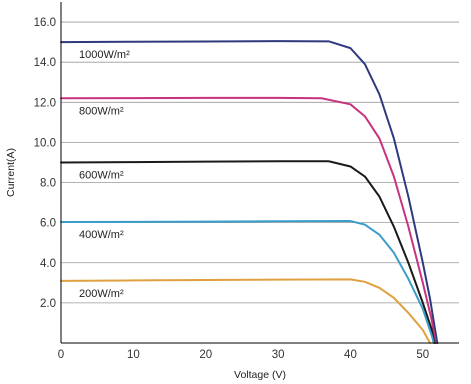  I want to click on x-tick-label-1: 10, so click(133, 355).